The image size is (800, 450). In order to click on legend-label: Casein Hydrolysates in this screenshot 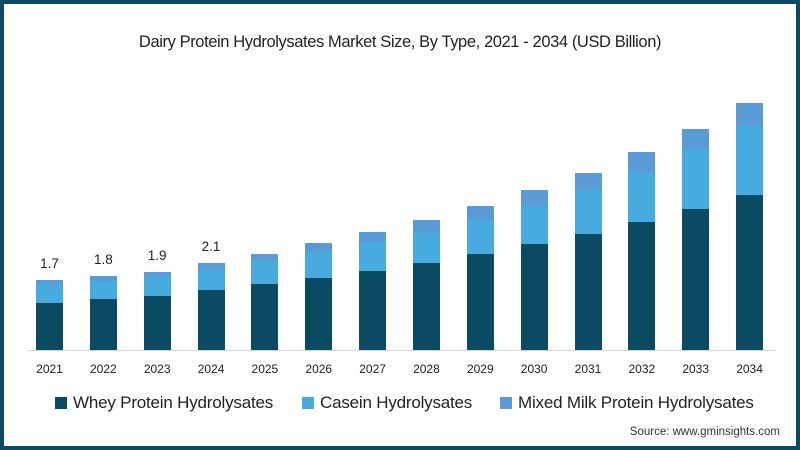, I will do `click(396, 402)`.